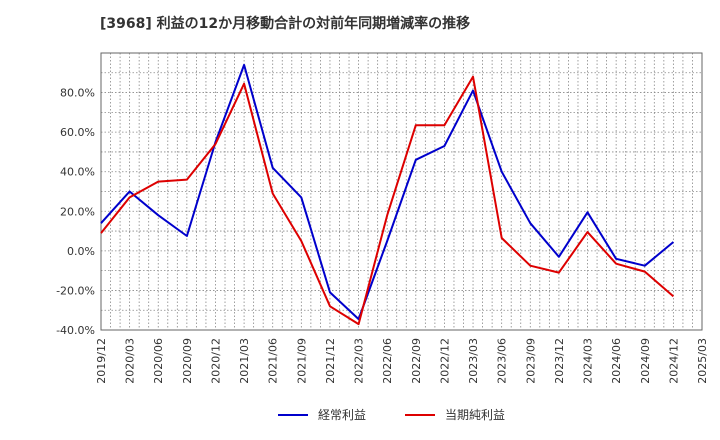 The height and width of the screenshot is (440, 720). I want to click on x-tick-label: 2020/12, so click(215, 361).